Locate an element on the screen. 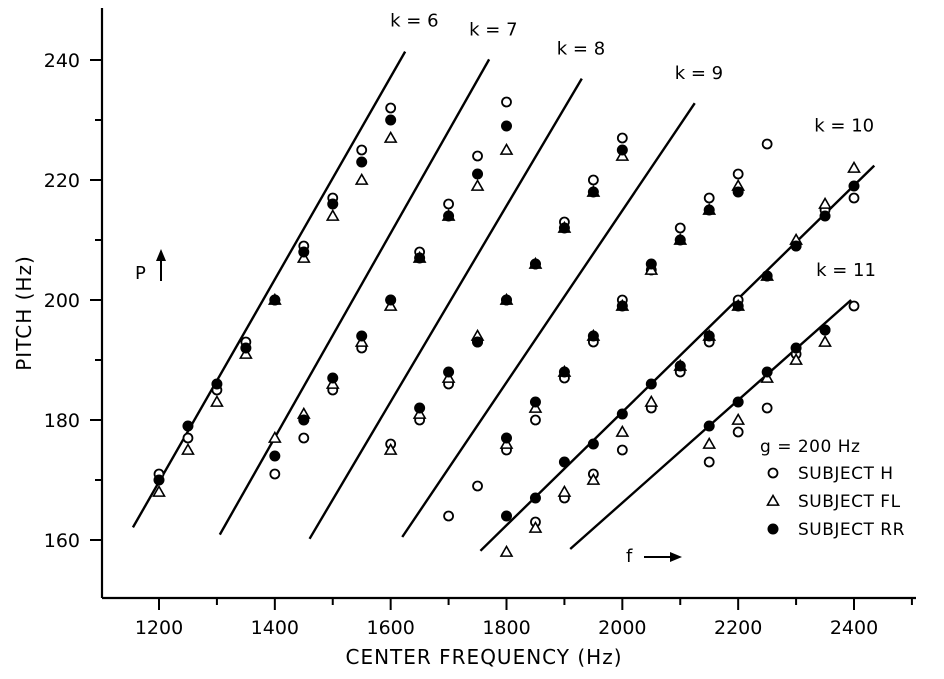 The height and width of the screenshot is (679, 944). x-tick-label: 2000 is located at coordinates (622, 628).